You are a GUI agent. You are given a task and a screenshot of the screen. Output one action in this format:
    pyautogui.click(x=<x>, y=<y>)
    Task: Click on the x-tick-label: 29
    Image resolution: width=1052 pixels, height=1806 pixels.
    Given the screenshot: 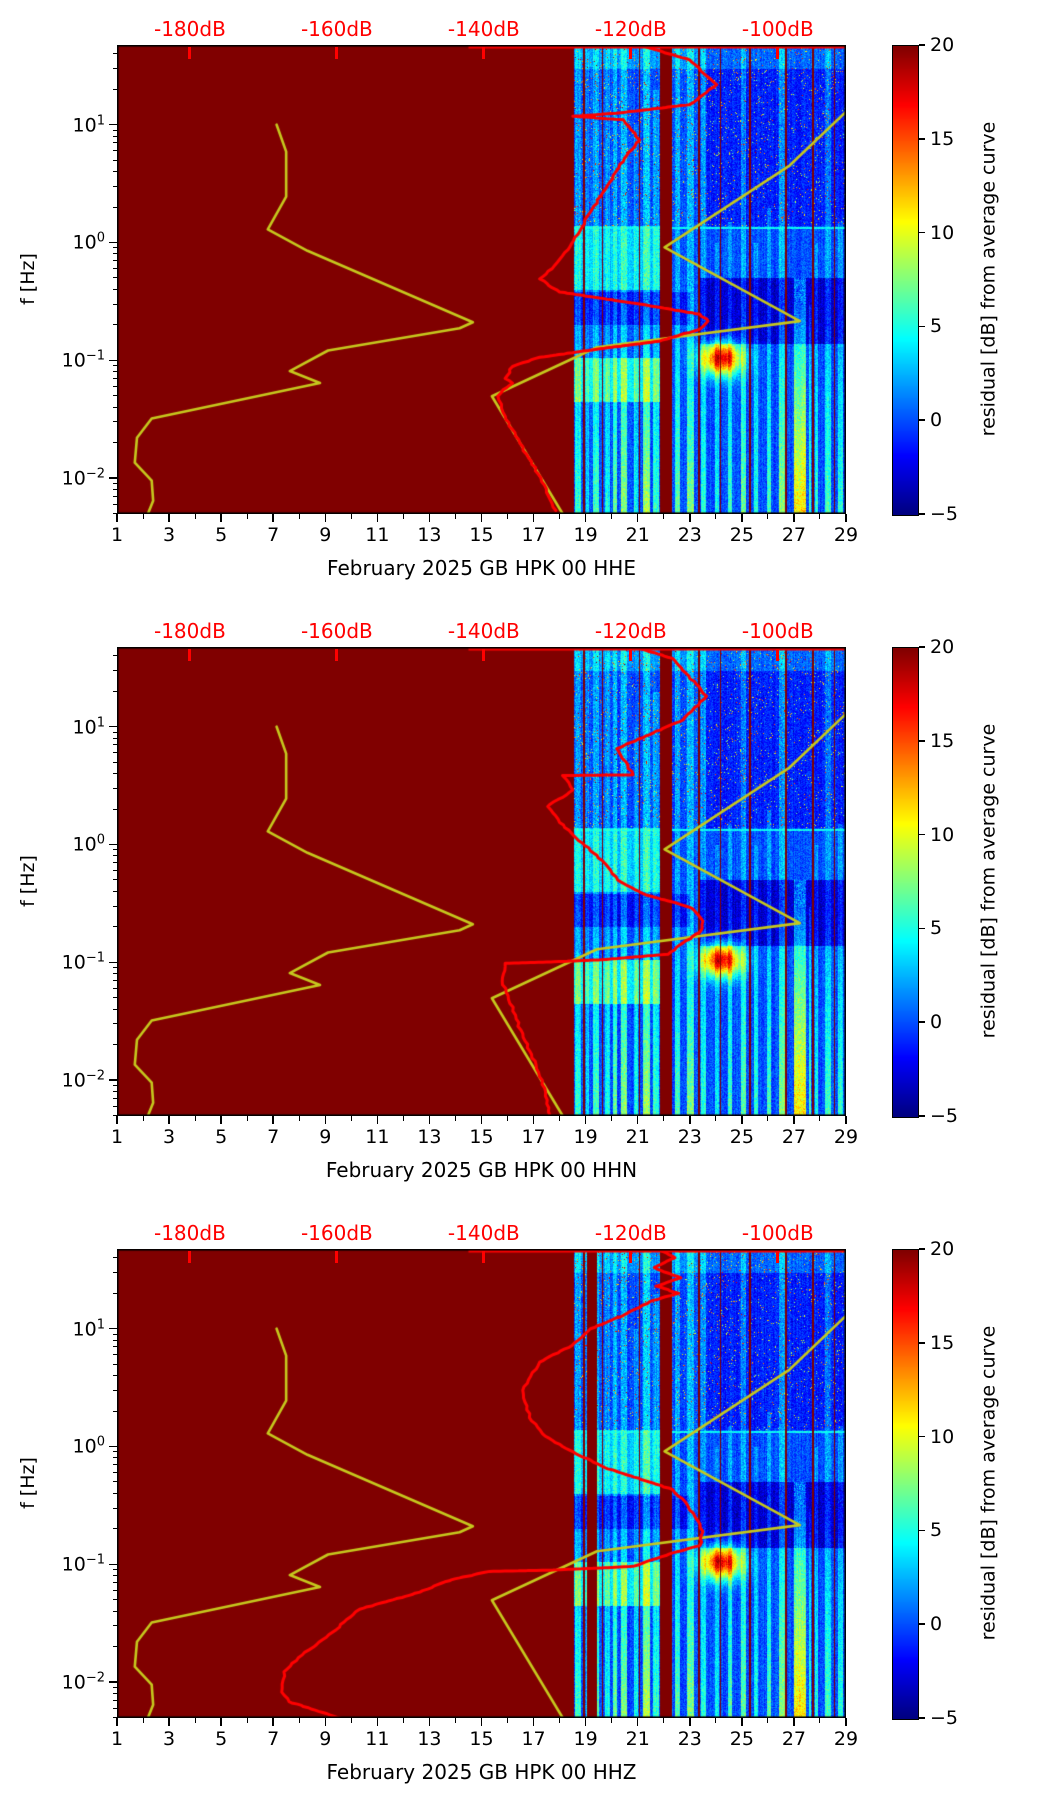 What is the action you would take?
    pyautogui.click(x=846, y=1137)
    